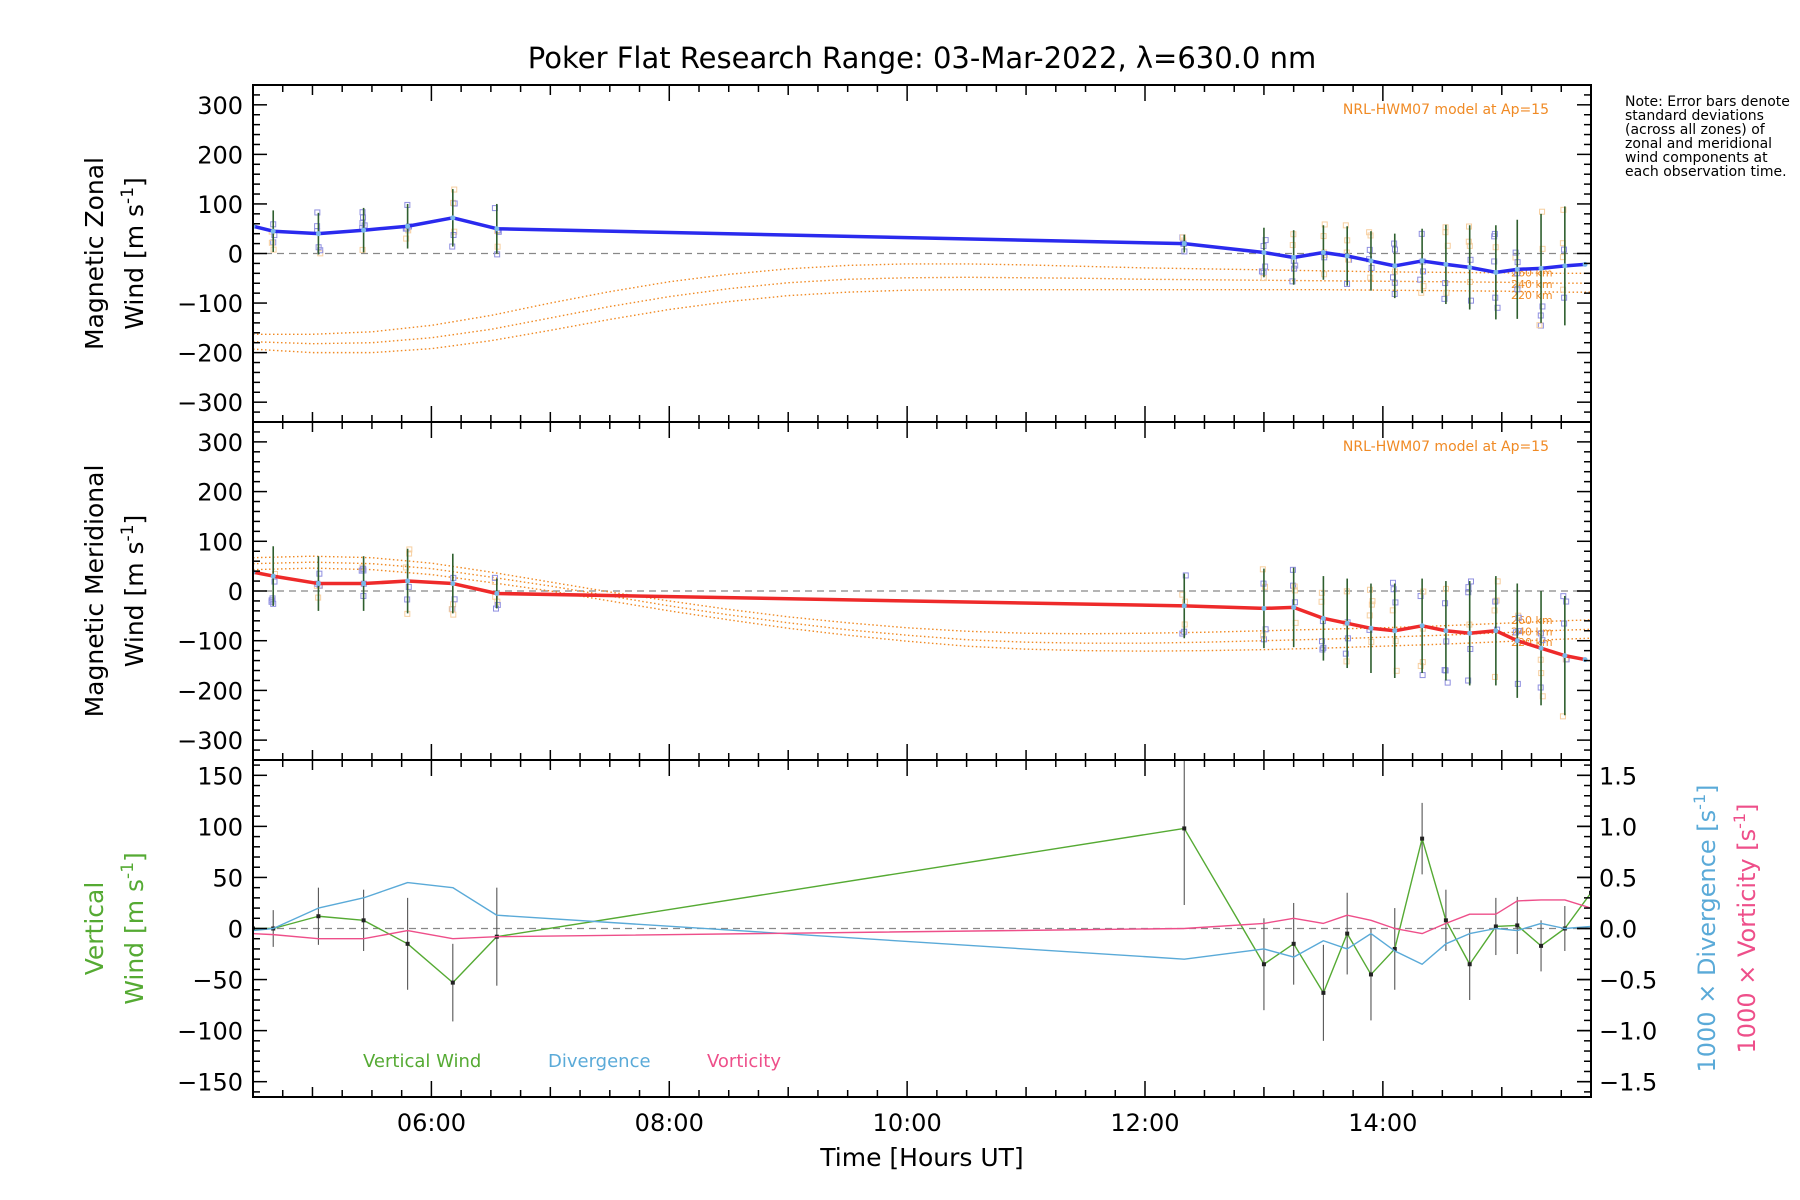  Describe the element at coordinates (1628, 1032) in the screenshot. I see `y2-tick-label: −1.0` at that location.